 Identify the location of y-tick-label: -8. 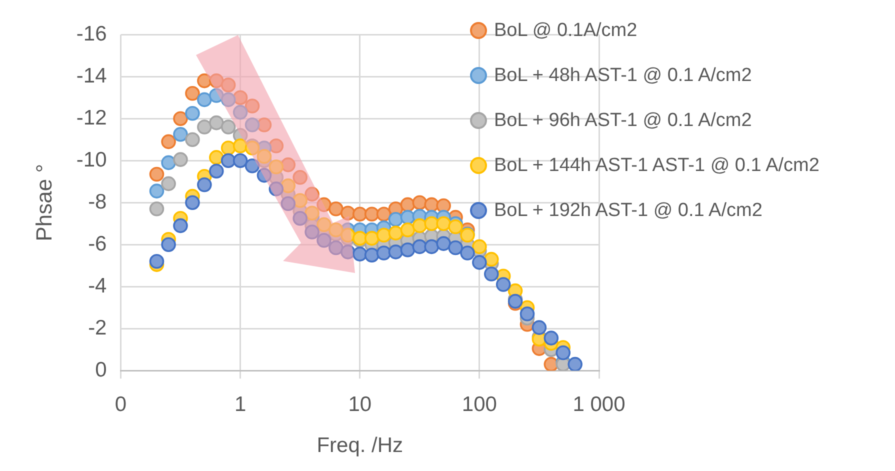
(97, 202).